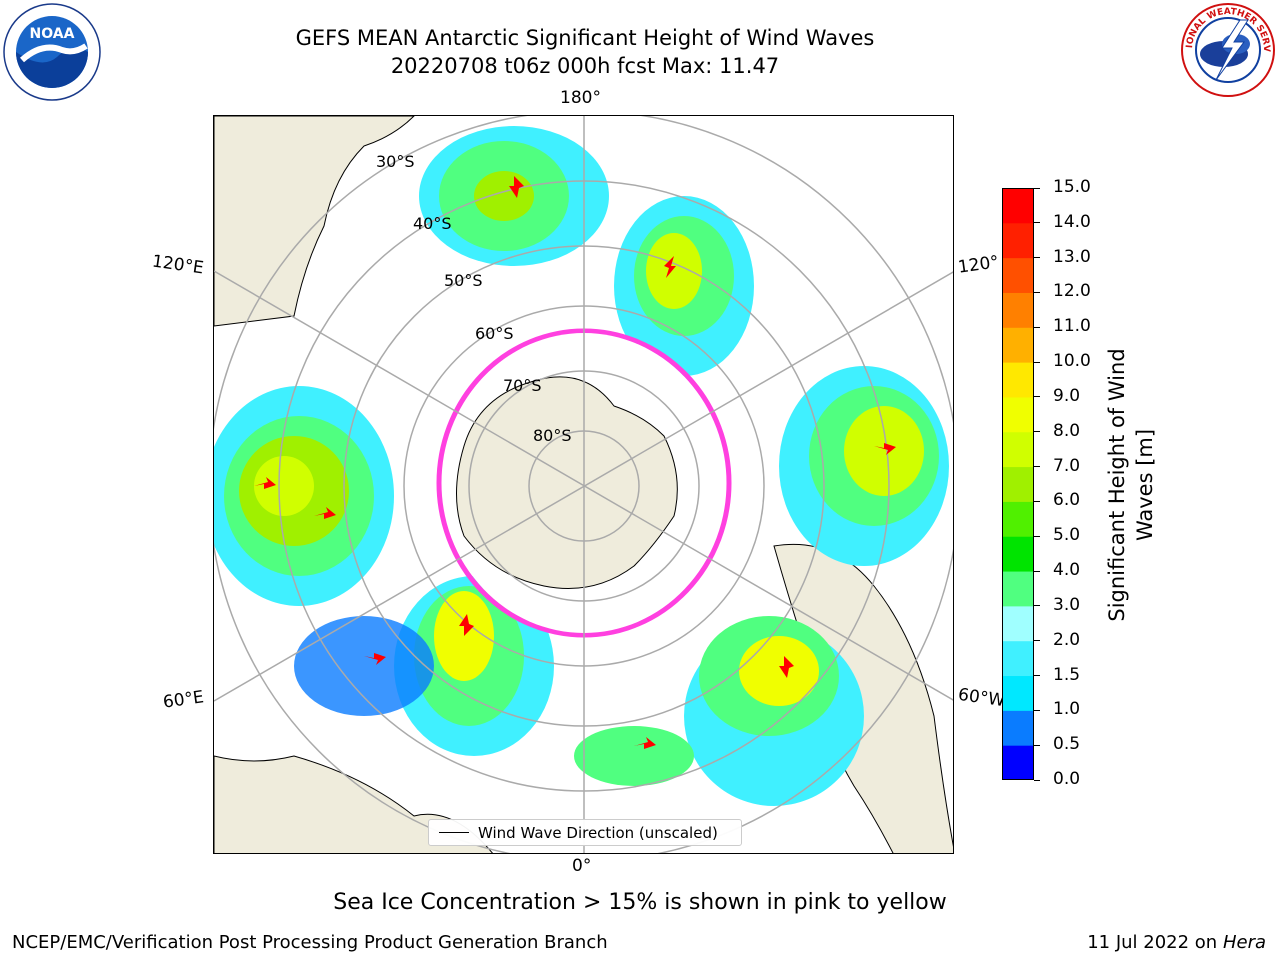 This screenshot has width=1280, height=960. I want to click on colorbar-tick-label: 2.0, so click(1067, 639).